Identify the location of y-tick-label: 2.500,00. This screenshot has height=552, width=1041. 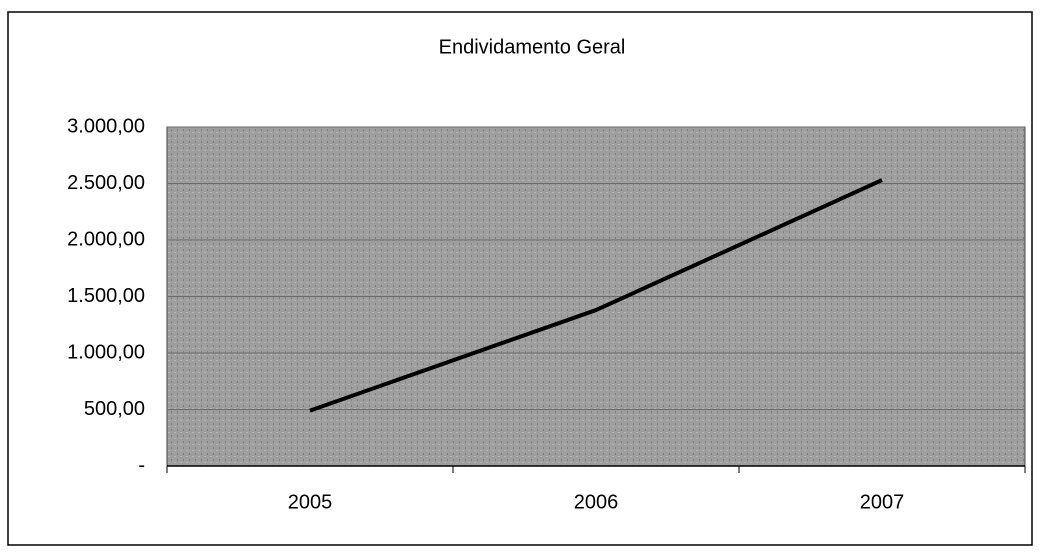
(106, 183).